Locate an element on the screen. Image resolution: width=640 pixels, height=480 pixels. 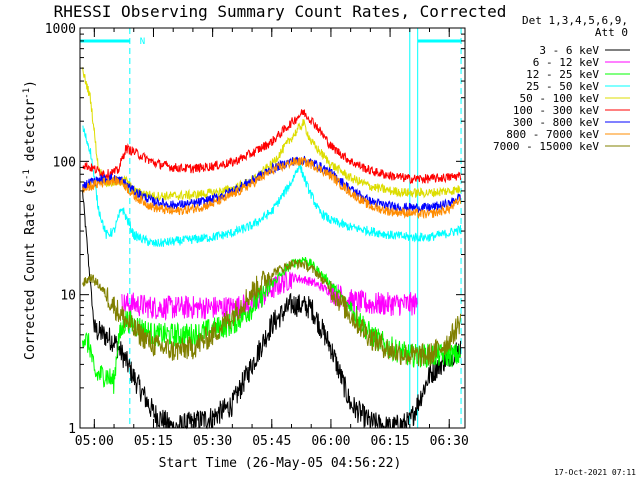
y-tick-label: 1 is located at coordinates (72, 429).